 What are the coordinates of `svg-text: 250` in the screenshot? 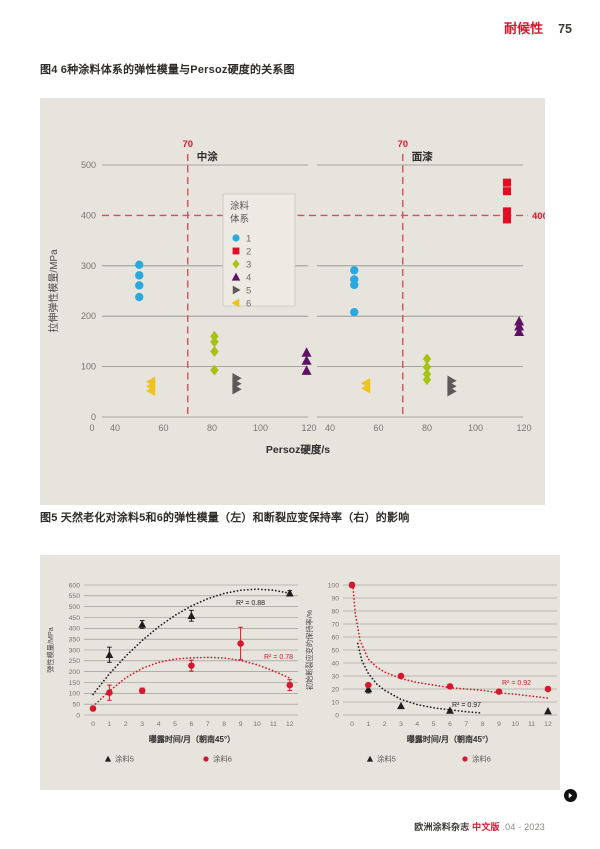 It's located at (75, 661).